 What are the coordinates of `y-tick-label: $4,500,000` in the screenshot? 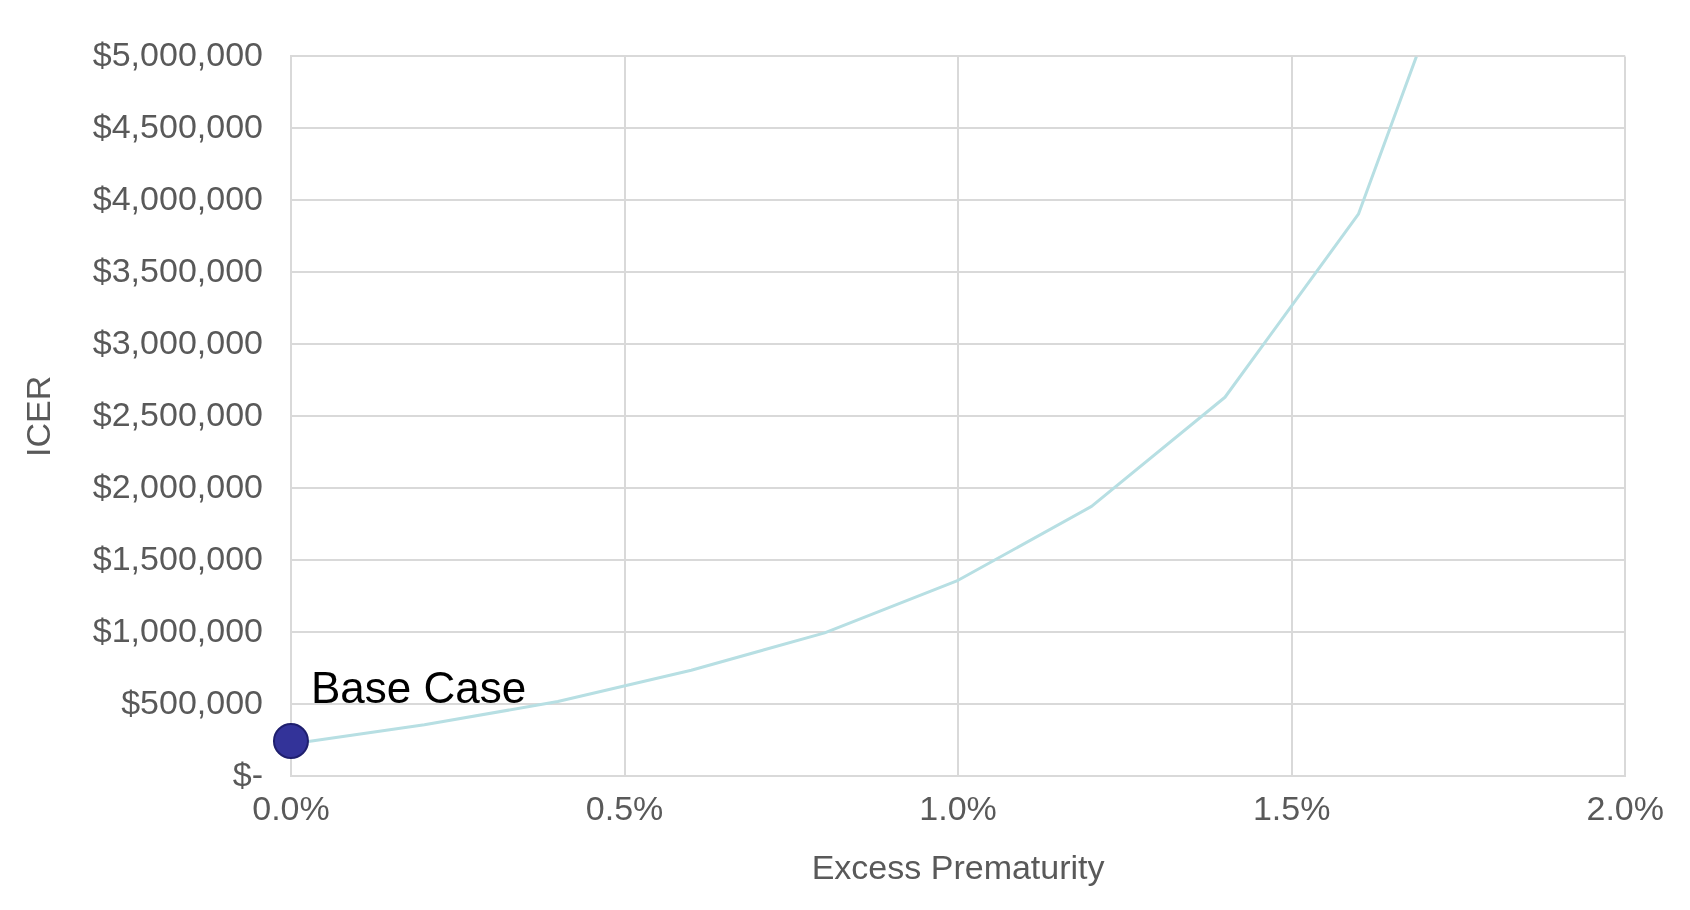 It's located at (177, 125).